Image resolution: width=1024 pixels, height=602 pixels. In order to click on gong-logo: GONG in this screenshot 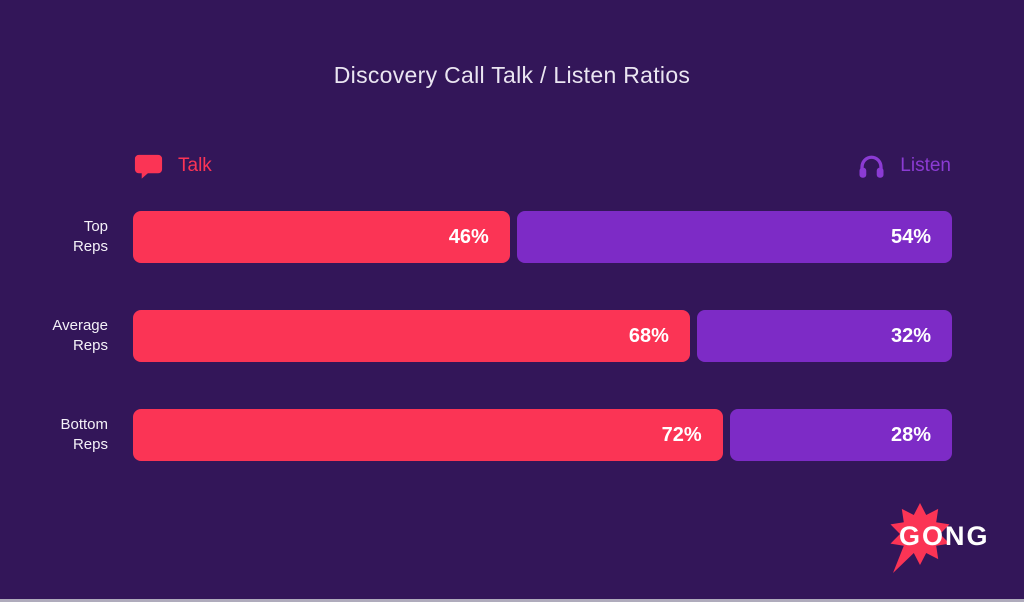, I will do `click(940, 538)`.